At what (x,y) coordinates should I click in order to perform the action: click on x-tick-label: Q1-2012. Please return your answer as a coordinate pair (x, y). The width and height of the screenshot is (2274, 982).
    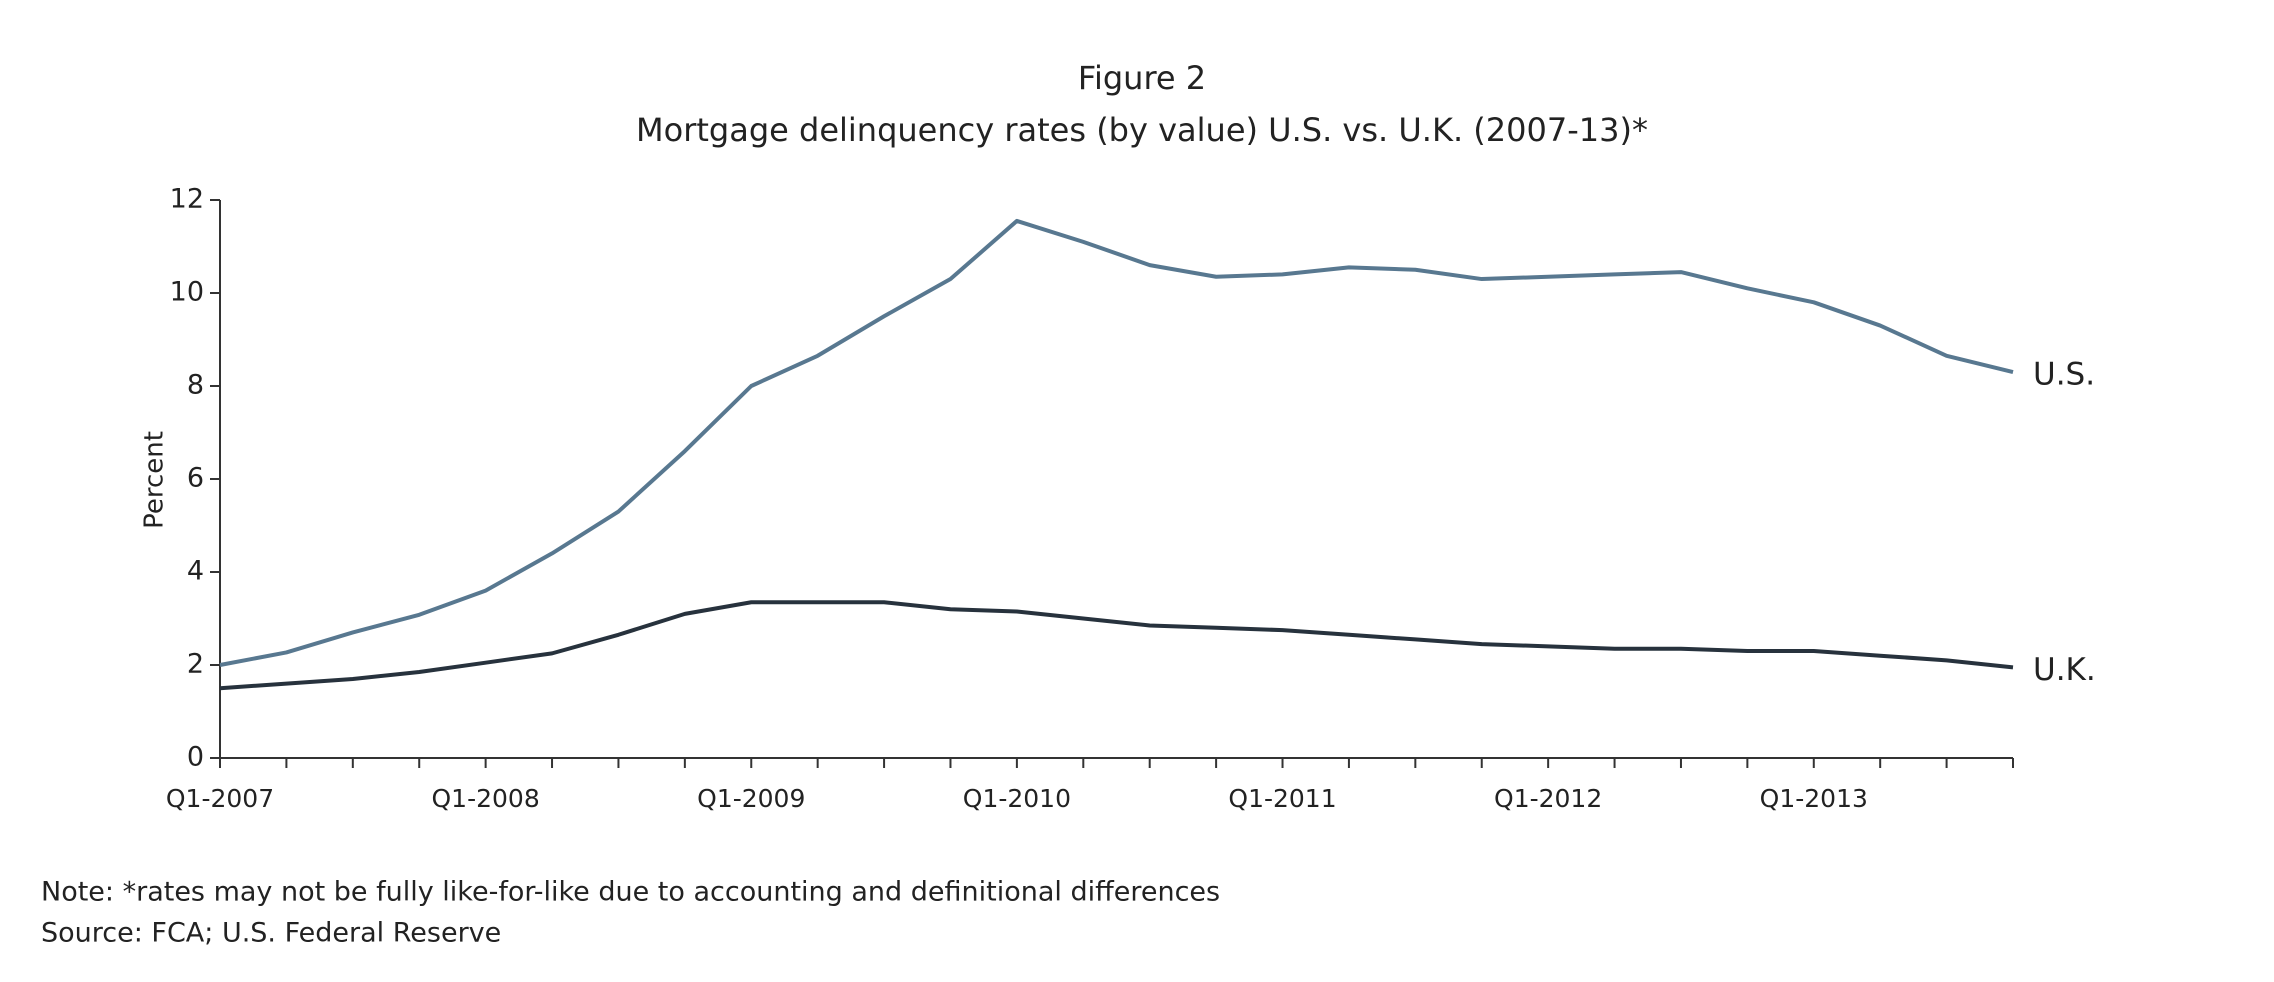
    Looking at the image, I should click on (1548, 798).